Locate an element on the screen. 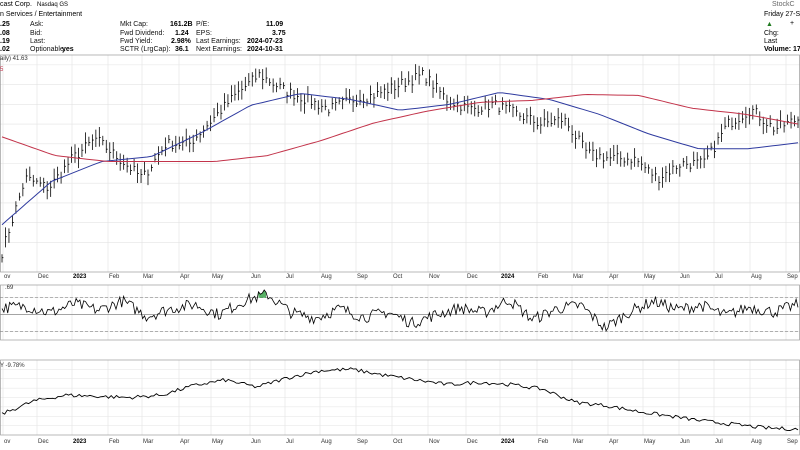 This screenshot has height=450, width=800. nextearn-value: 2024-10-31 is located at coordinates (265, 49).